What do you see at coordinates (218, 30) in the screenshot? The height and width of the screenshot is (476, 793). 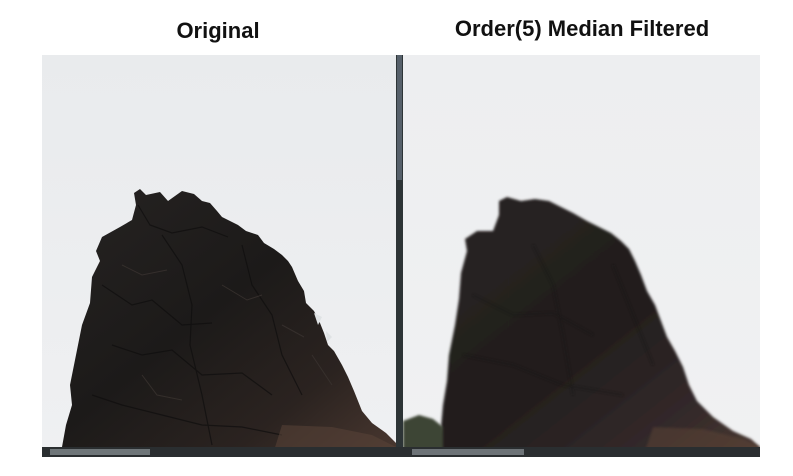 I see `original-panel-title: Original` at bounding box center [218, 30].